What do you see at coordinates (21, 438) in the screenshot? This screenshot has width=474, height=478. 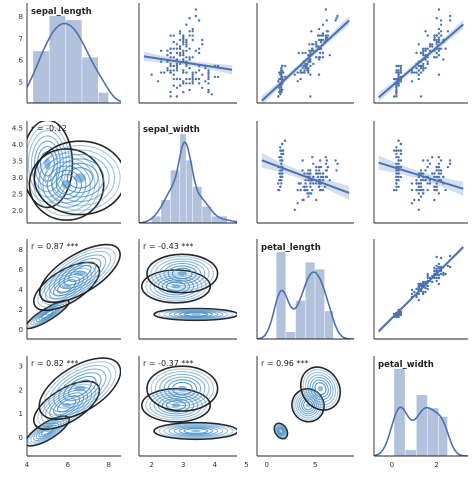 I see `y-tick-label: 0` at bounding box center [21, 438].